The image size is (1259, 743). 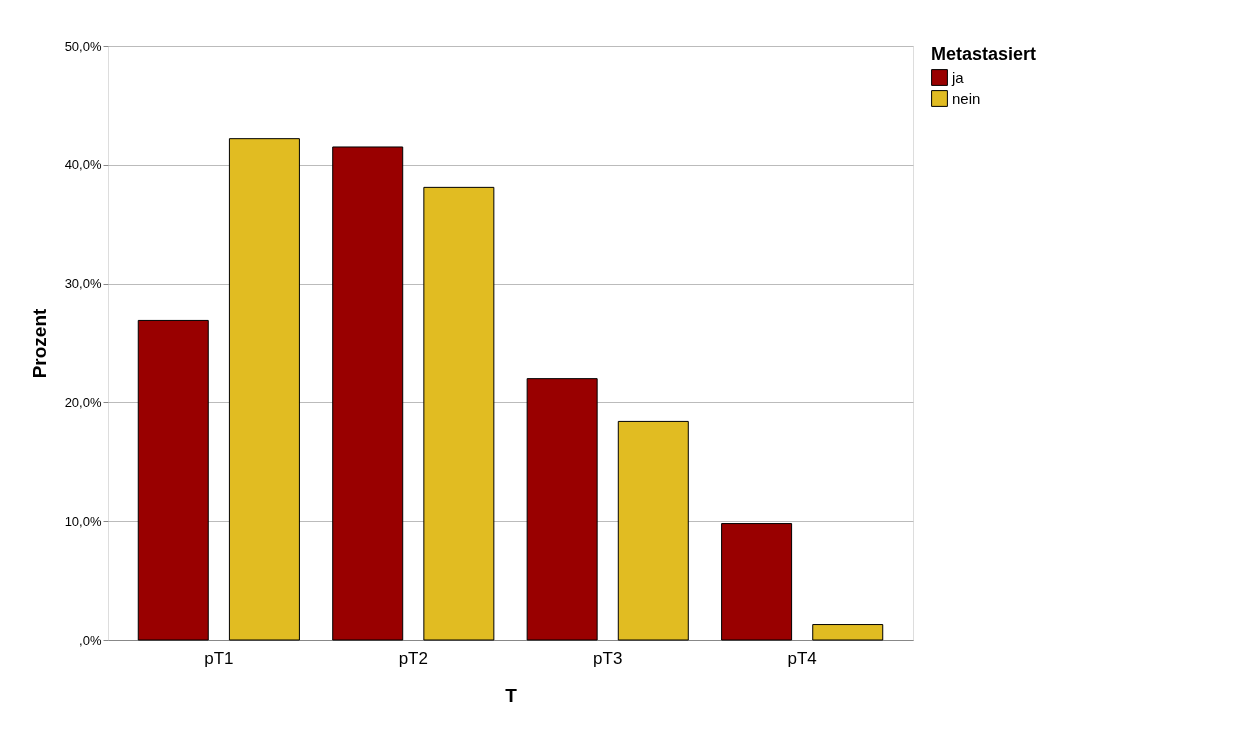 I want to click on y-tick-label: 20,0%, so click(x=83, y=402).